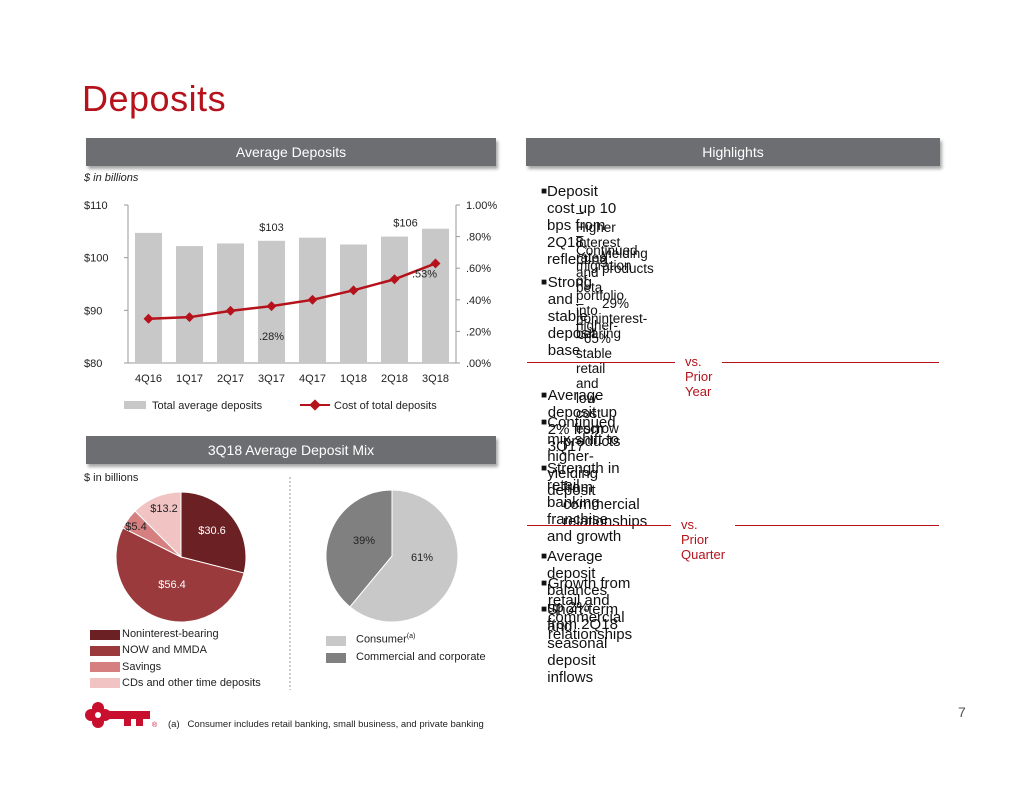 The height and width of the screenshot is (791, 1024). What do you see at coordinates (148, 379) in the screenshot?
I see `x-tick-label: 4Q16` at bounding box center [148, 379].